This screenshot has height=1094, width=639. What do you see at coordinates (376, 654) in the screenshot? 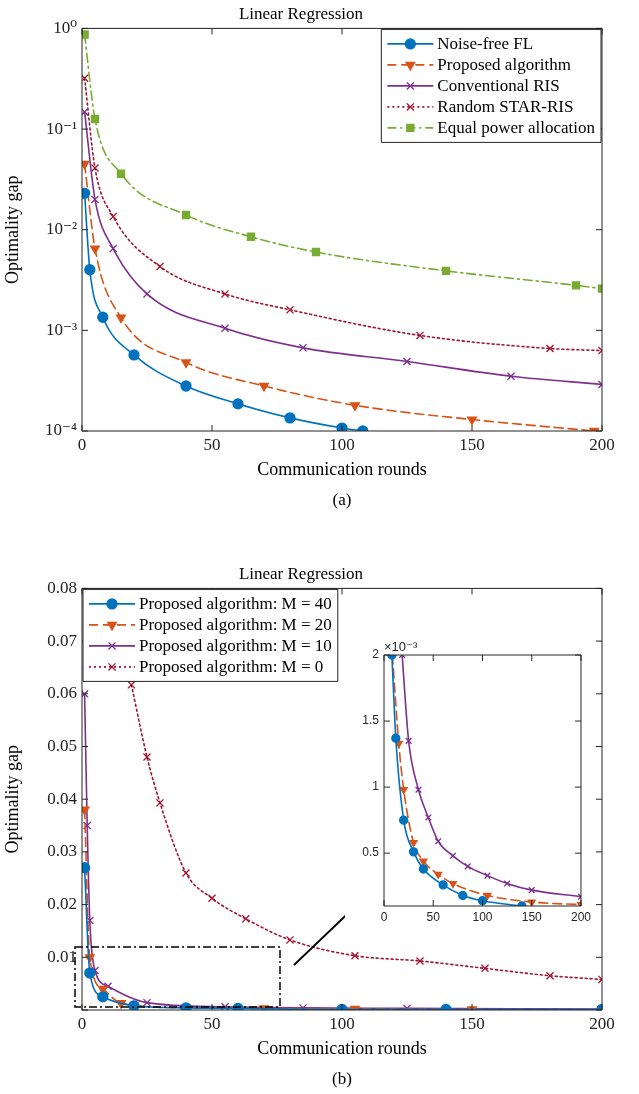
I see `y-tick-label: 2` at bounding box center [376, 654].